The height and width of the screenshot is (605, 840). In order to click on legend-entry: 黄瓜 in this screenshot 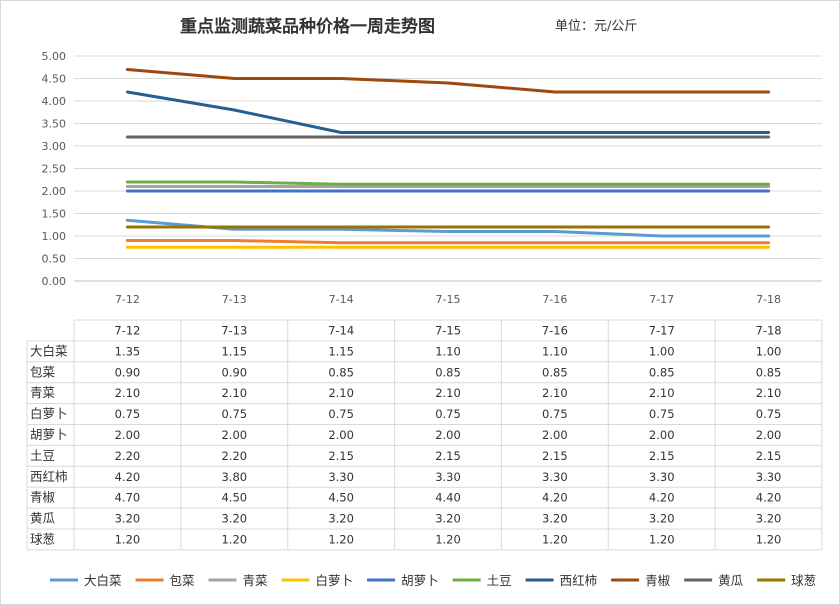, I will do `click(731, 580)`.